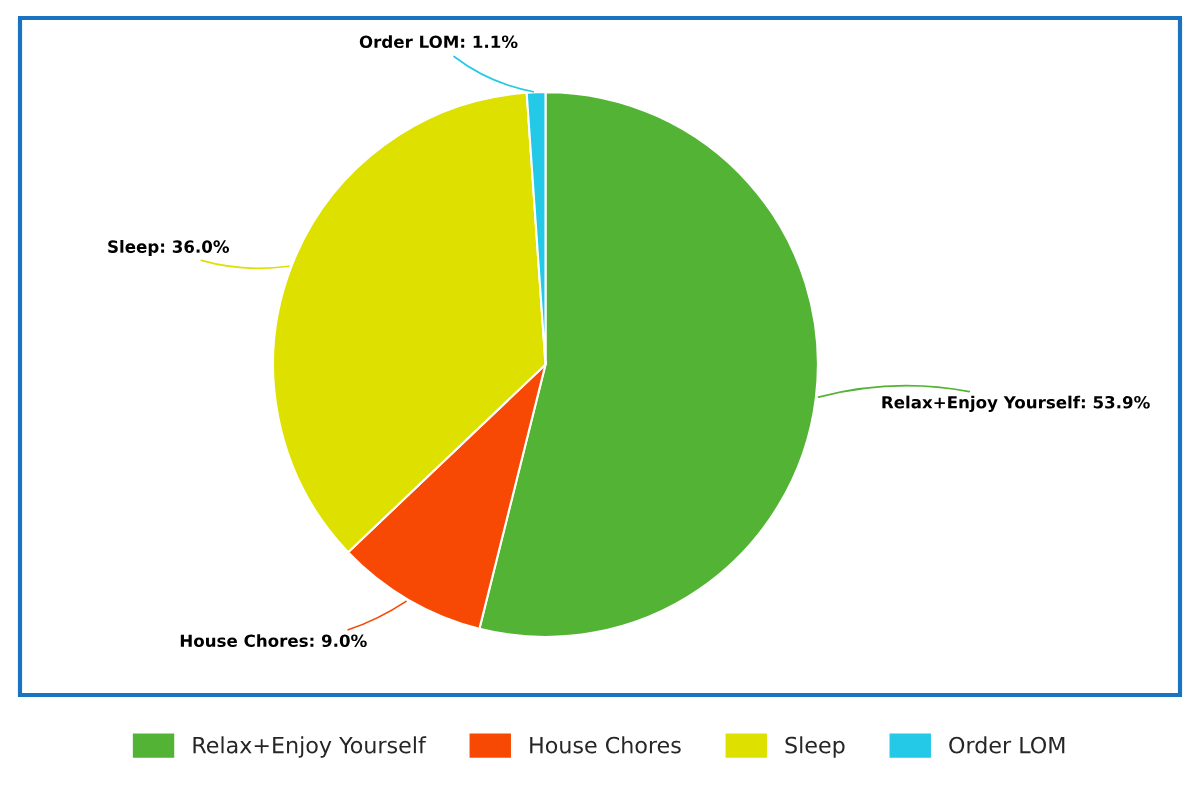 Image resolution: width=1200 pixels, height=800 pixels. Describe the element at coordinates (169, 248) in the screenshot. I see `data-label: Sleep: 36.0%` at that location.